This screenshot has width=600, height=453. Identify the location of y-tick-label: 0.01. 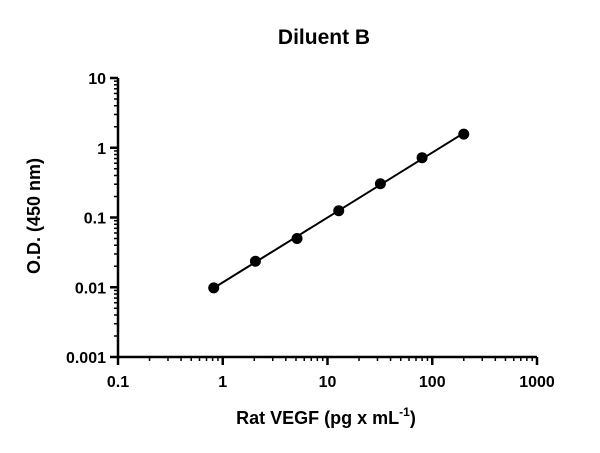
(90, 288).